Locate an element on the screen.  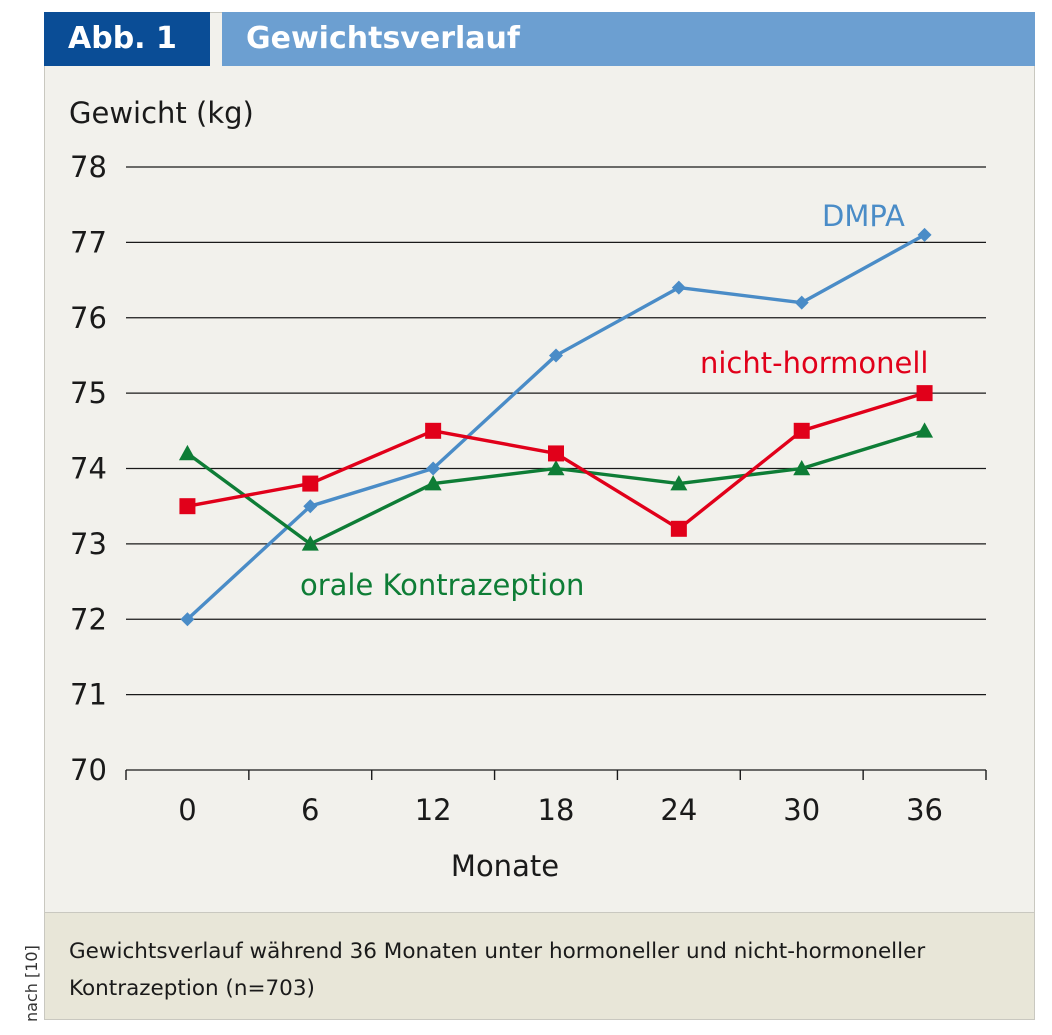
x-axis is located at coordinates (556, 775).